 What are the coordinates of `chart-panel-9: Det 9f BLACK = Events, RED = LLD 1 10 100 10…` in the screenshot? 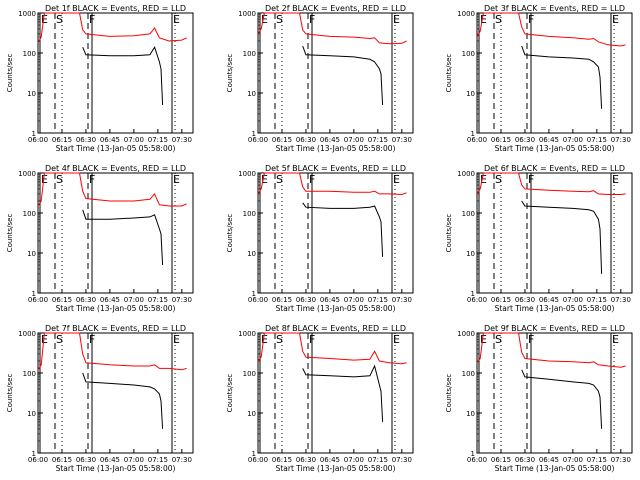 It's located at (539, 398).